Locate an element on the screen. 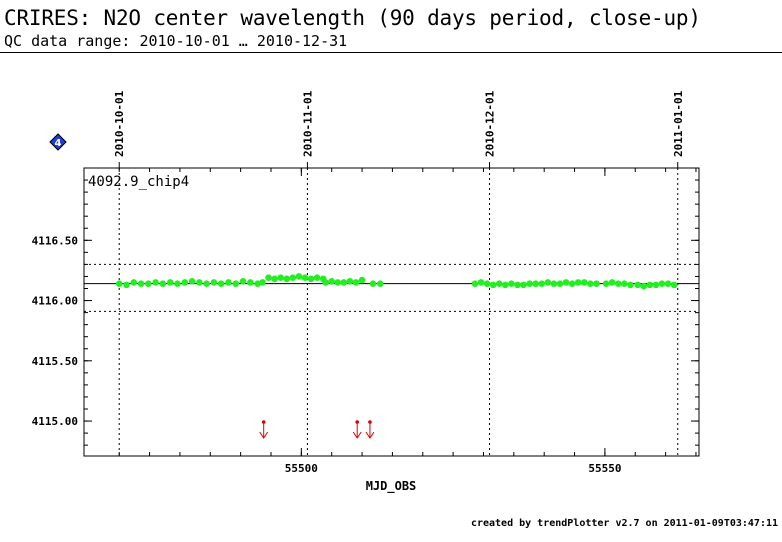  x-tick-label: 55500 is located at coordinates (301, 468).